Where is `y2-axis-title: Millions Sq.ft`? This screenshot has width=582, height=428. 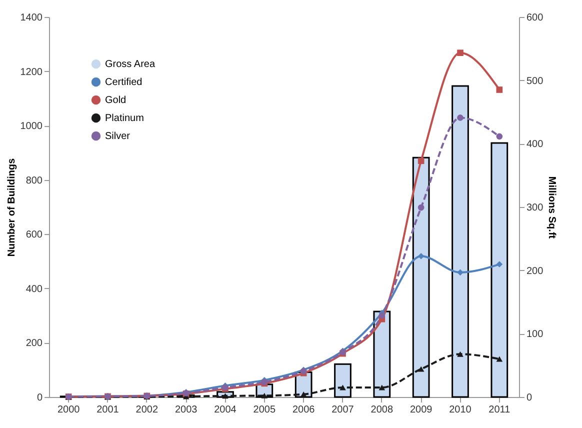
y2-axis-title: Millions Sq.ft is located at coordinates (552, 208).